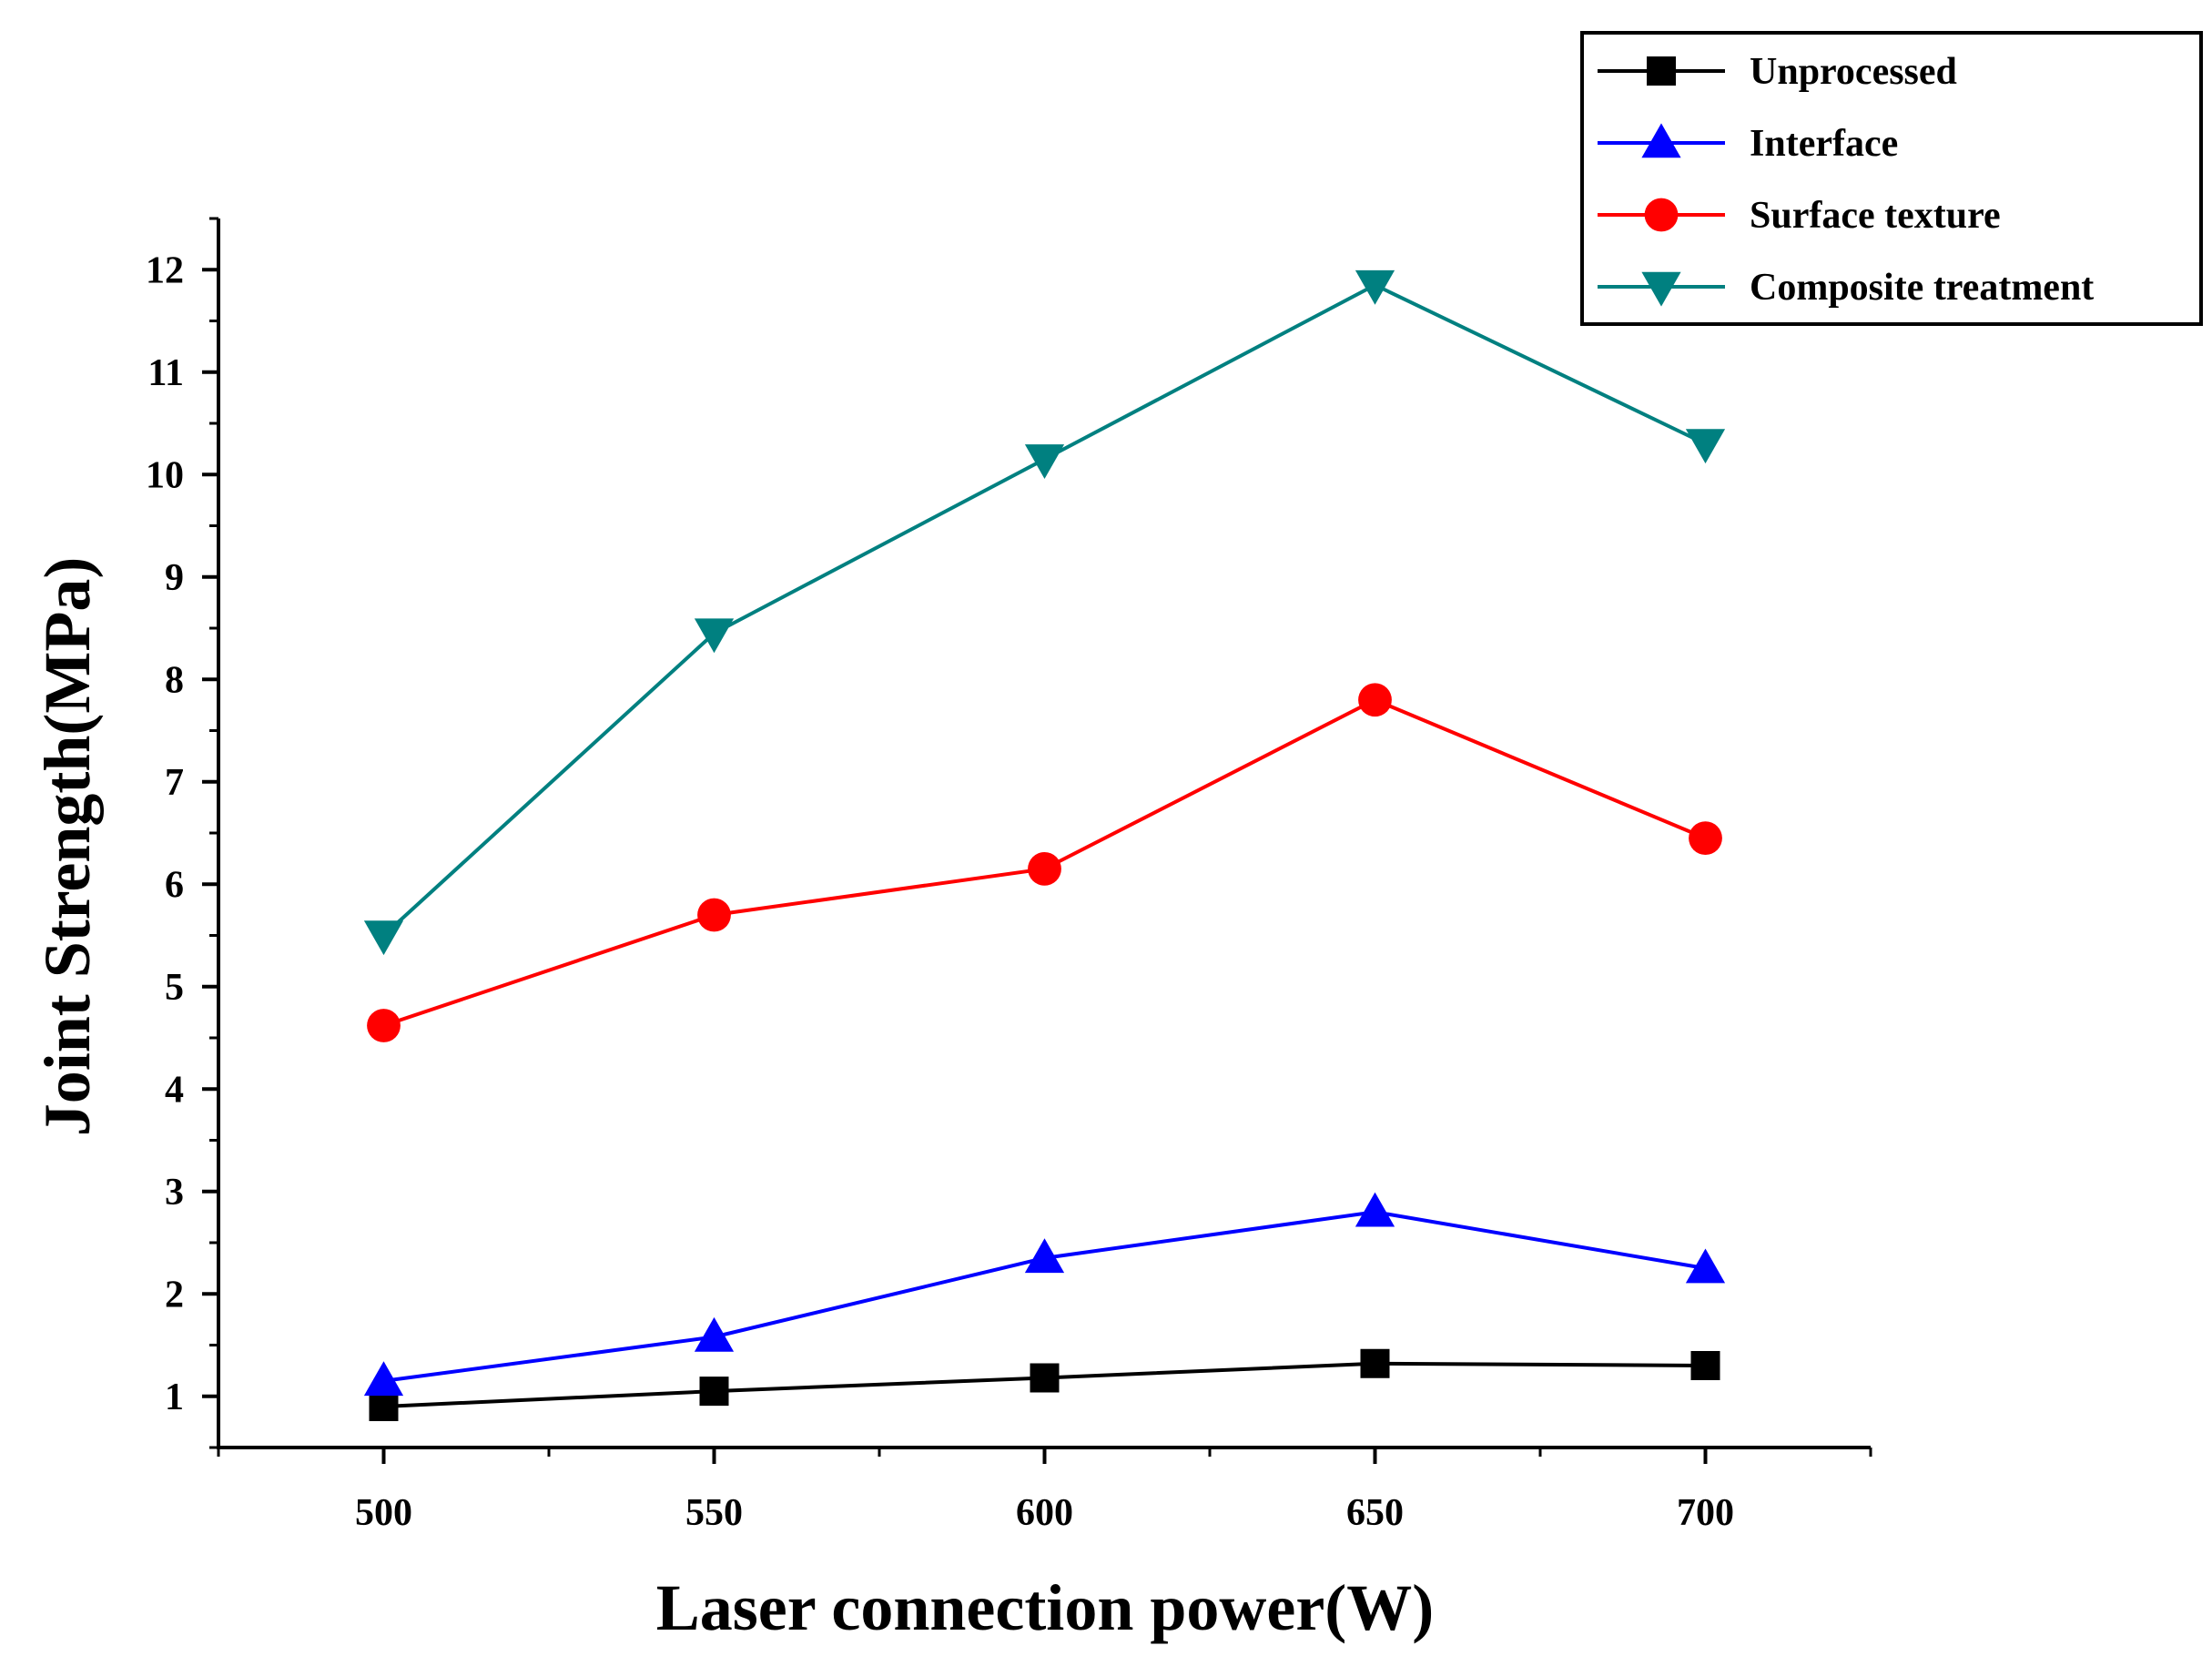 The height and width of the screenshot is (1656, 2212). What do you see at coordinates (1375, 1513) in the screenshot?
I see `x-tick-label-650: 650` at bounding box center [1375, 1513].